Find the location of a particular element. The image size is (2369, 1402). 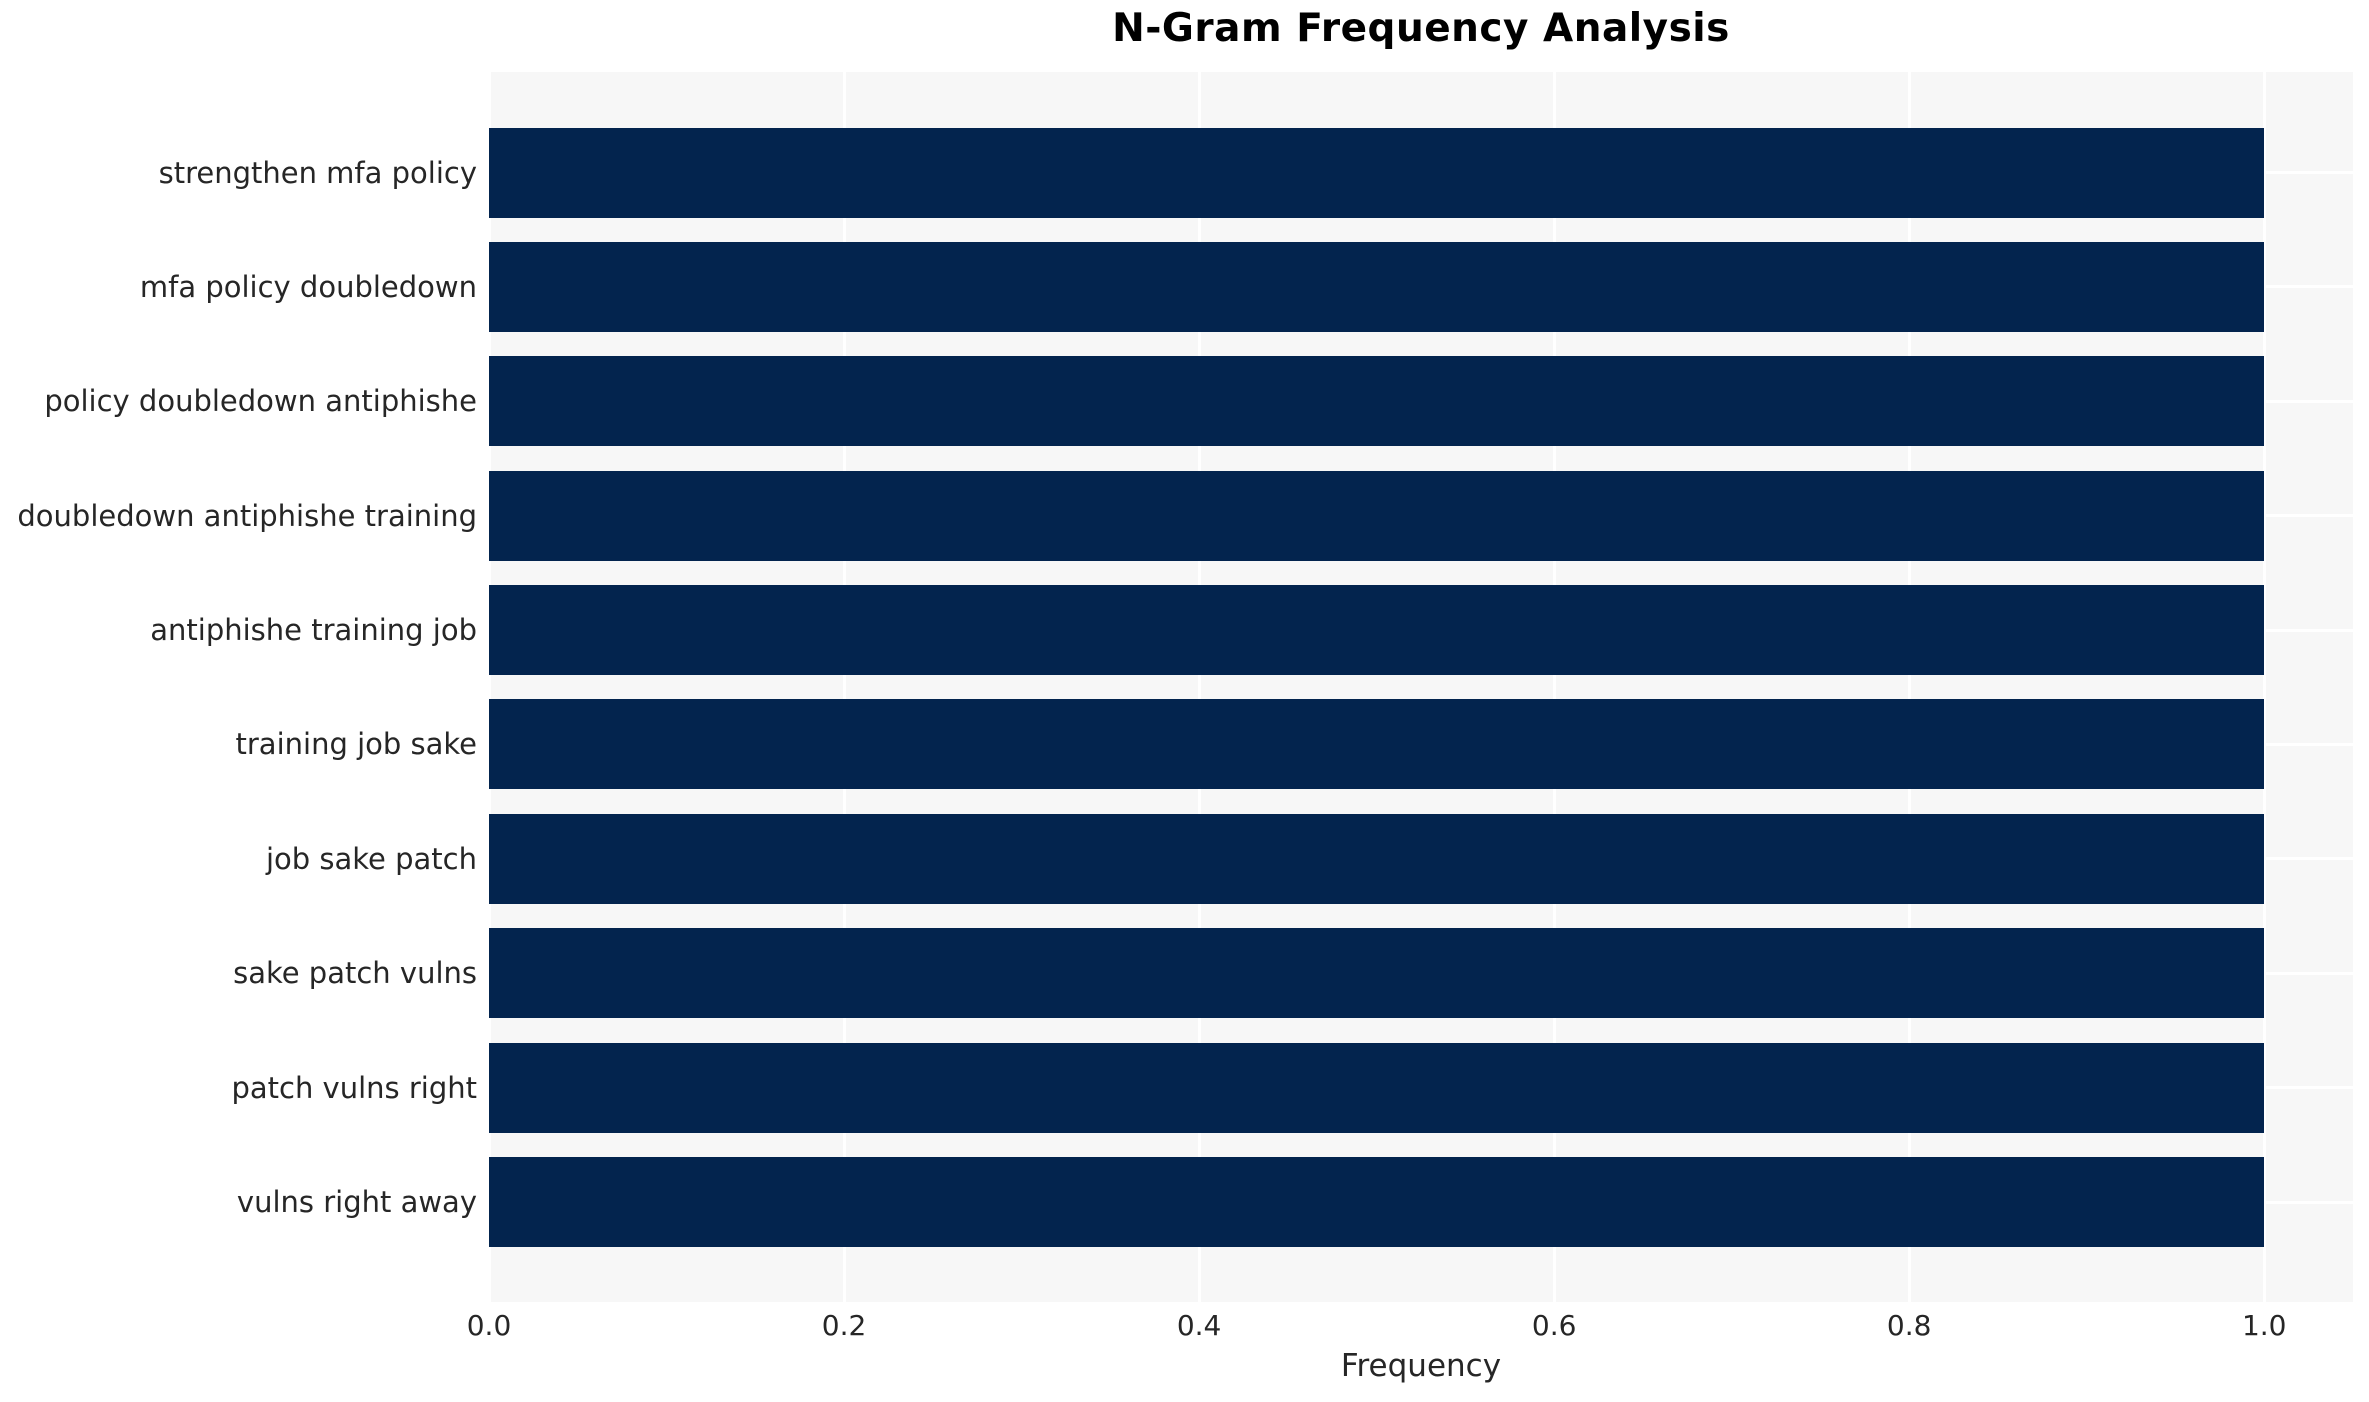

y-tick-label: patch vulns right is located at coordinates (354, 1087).